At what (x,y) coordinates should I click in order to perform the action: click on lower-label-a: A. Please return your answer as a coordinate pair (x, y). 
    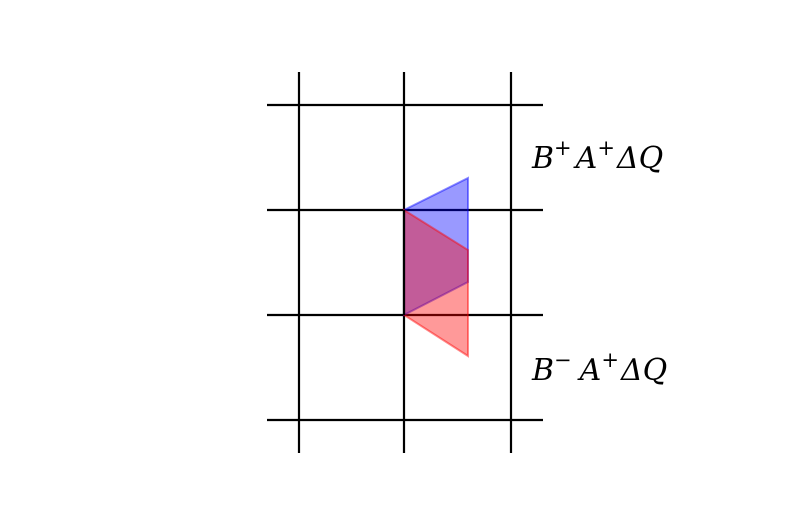
    Looking at the image, I should click on (589, 370).